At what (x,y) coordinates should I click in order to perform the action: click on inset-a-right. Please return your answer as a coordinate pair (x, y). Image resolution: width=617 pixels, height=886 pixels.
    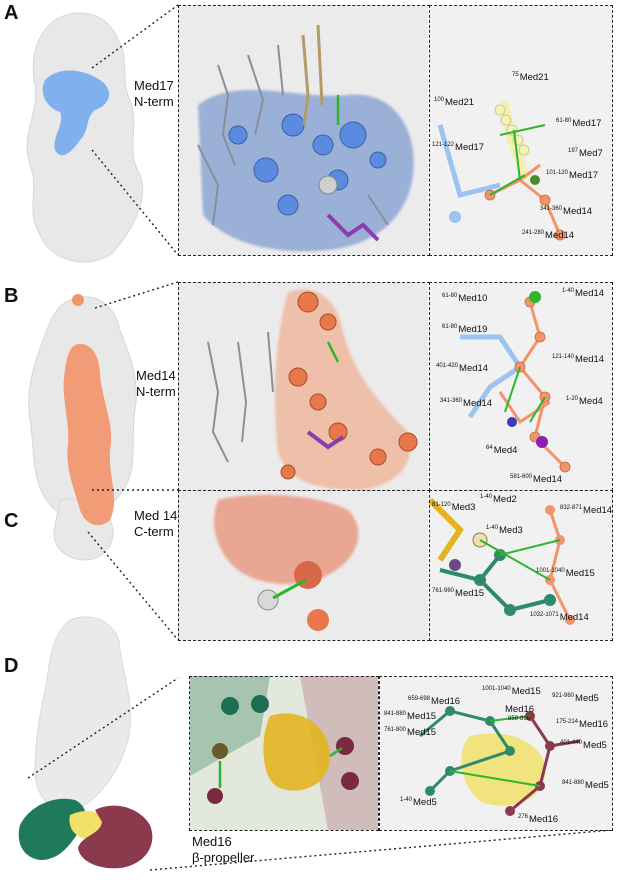
    Looking at the image, I should click on (521, 130).